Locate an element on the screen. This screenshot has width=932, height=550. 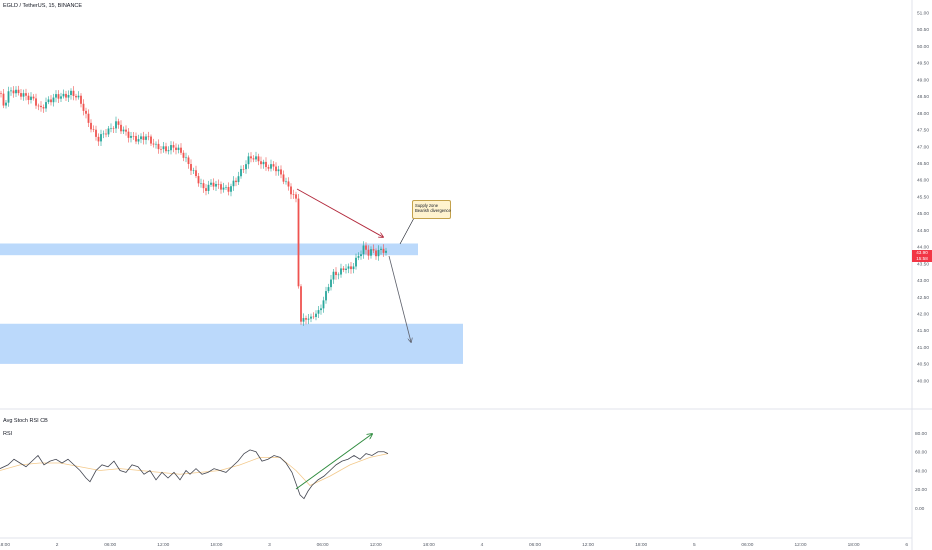
demand-zone is located at coordinates (231, 343).